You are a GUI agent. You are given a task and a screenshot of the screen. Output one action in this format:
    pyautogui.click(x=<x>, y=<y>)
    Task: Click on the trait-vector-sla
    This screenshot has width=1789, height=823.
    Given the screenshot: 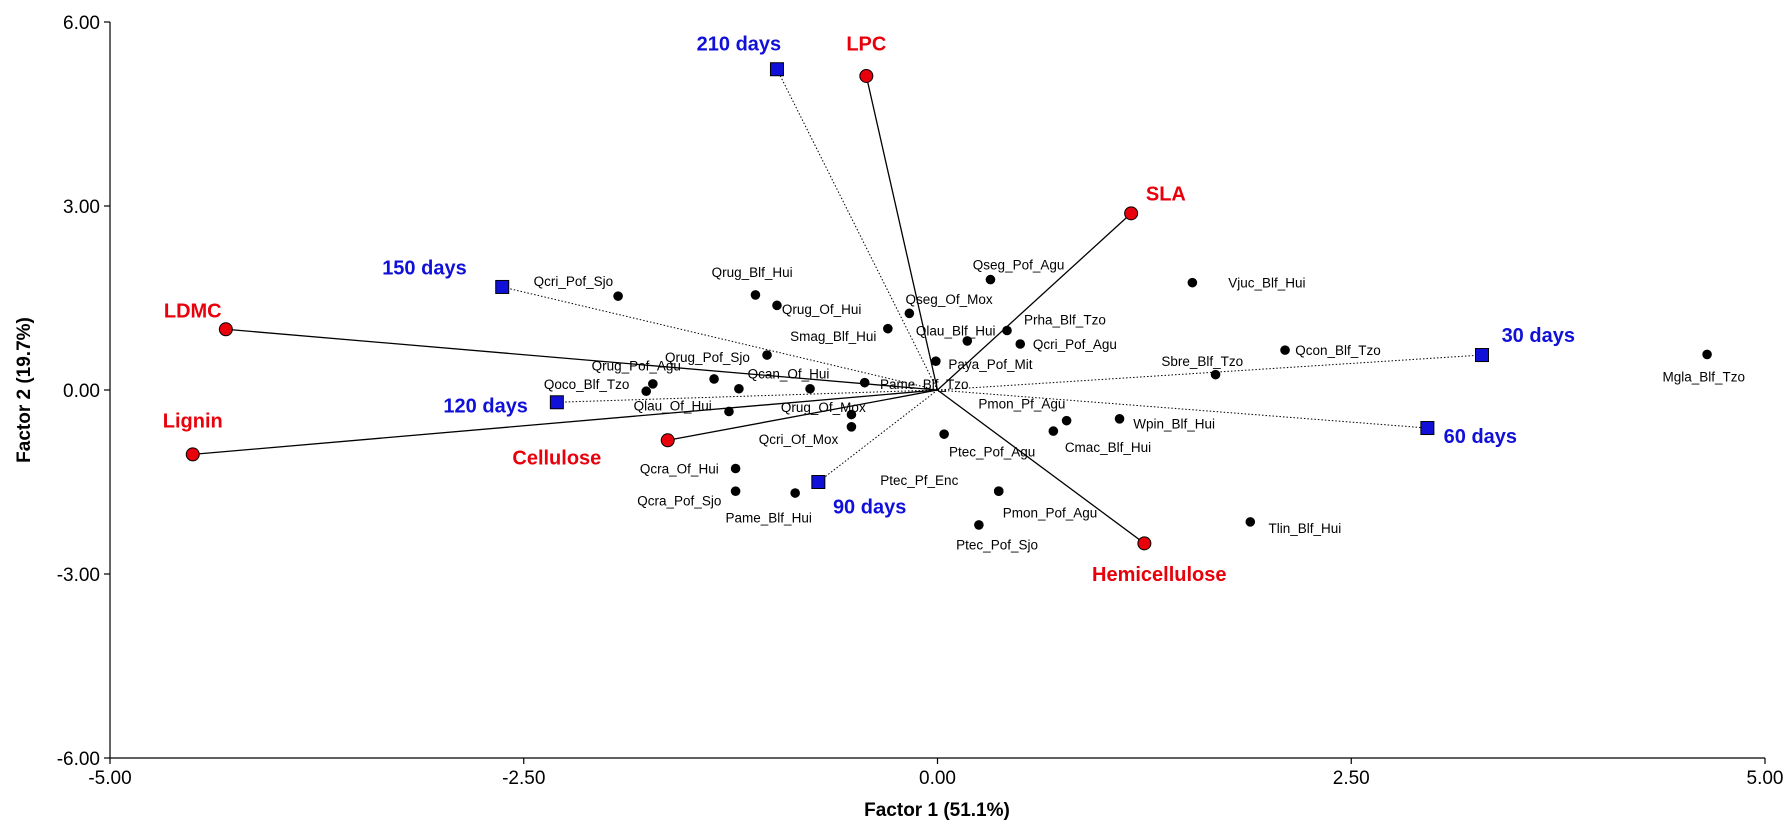 What is the action you would take?
    pyautogui.click(x=1034, y=301)
    